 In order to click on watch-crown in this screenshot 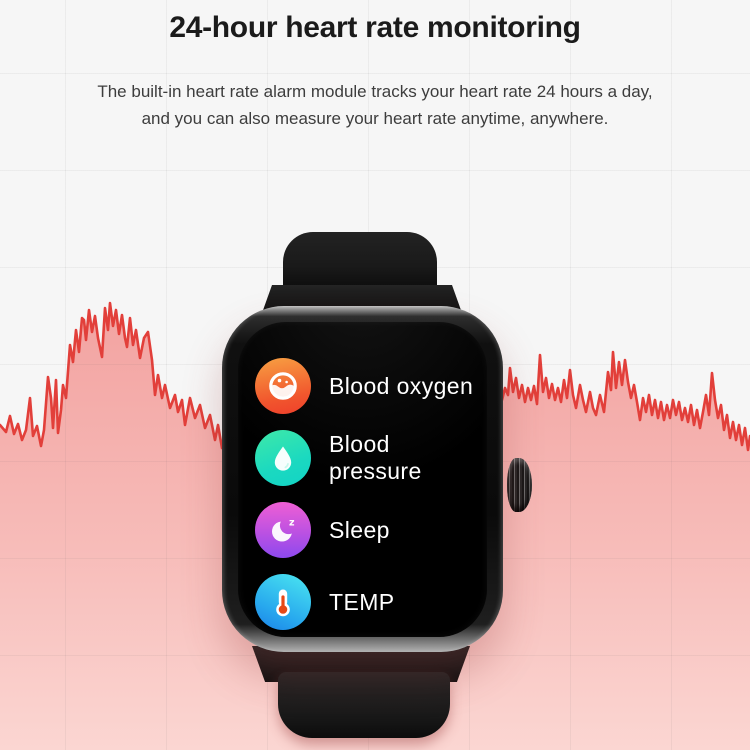, I will do `click(519, 485)`.